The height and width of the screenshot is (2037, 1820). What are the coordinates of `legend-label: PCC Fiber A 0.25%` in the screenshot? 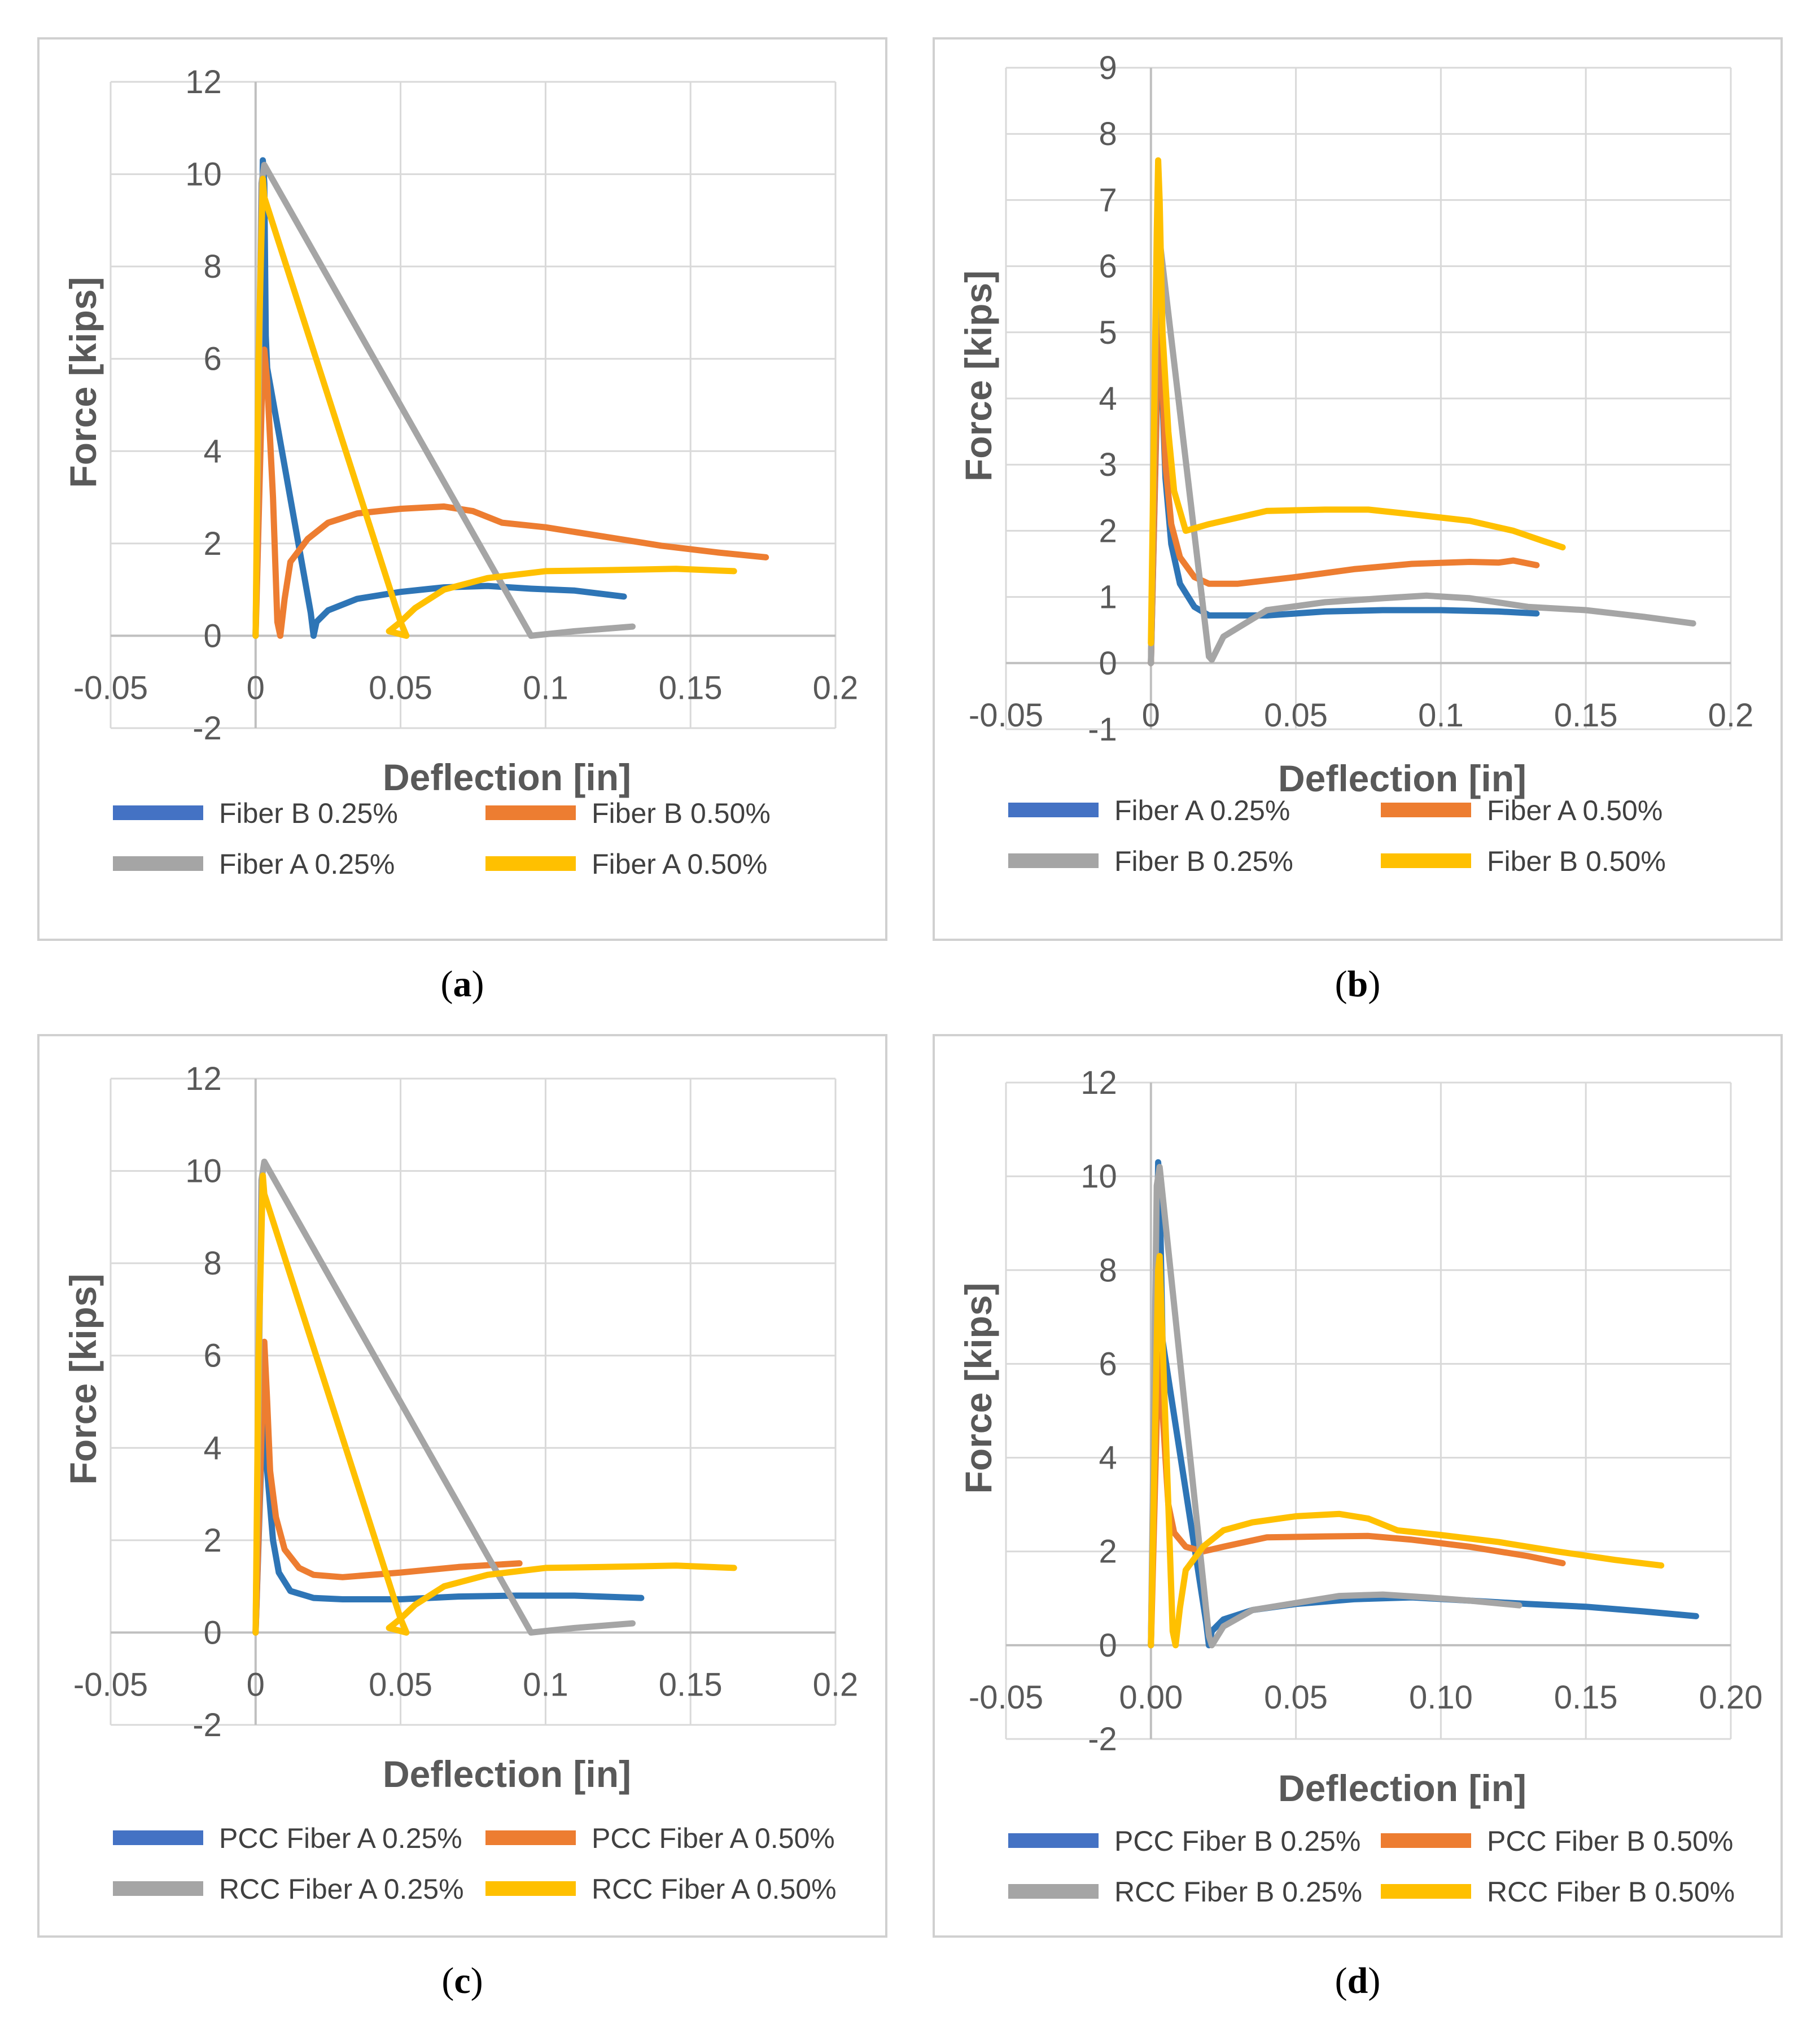 It's located at (341, 1838).